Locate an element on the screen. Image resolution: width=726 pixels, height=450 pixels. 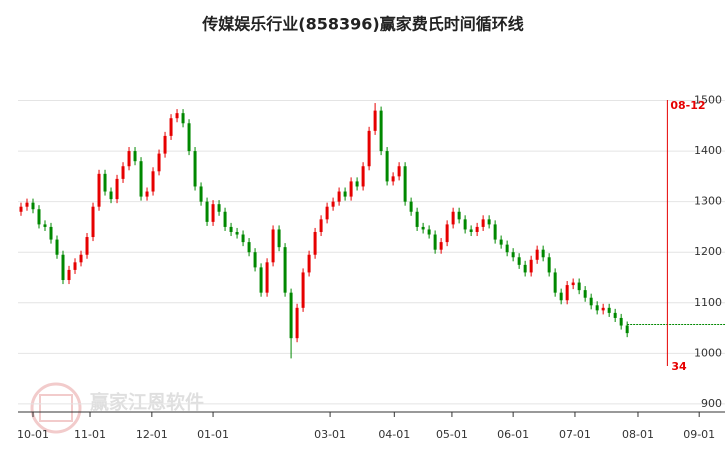
watermark-logo is located at coordinates (56, 408).